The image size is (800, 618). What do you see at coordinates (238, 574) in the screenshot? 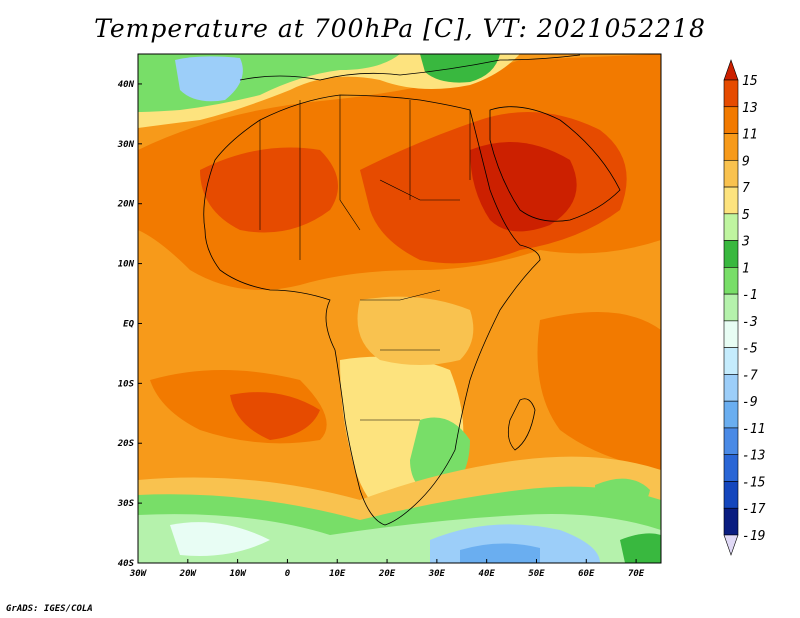
I see `lon-tick-label: 10W` at bounding box center [238, 574].